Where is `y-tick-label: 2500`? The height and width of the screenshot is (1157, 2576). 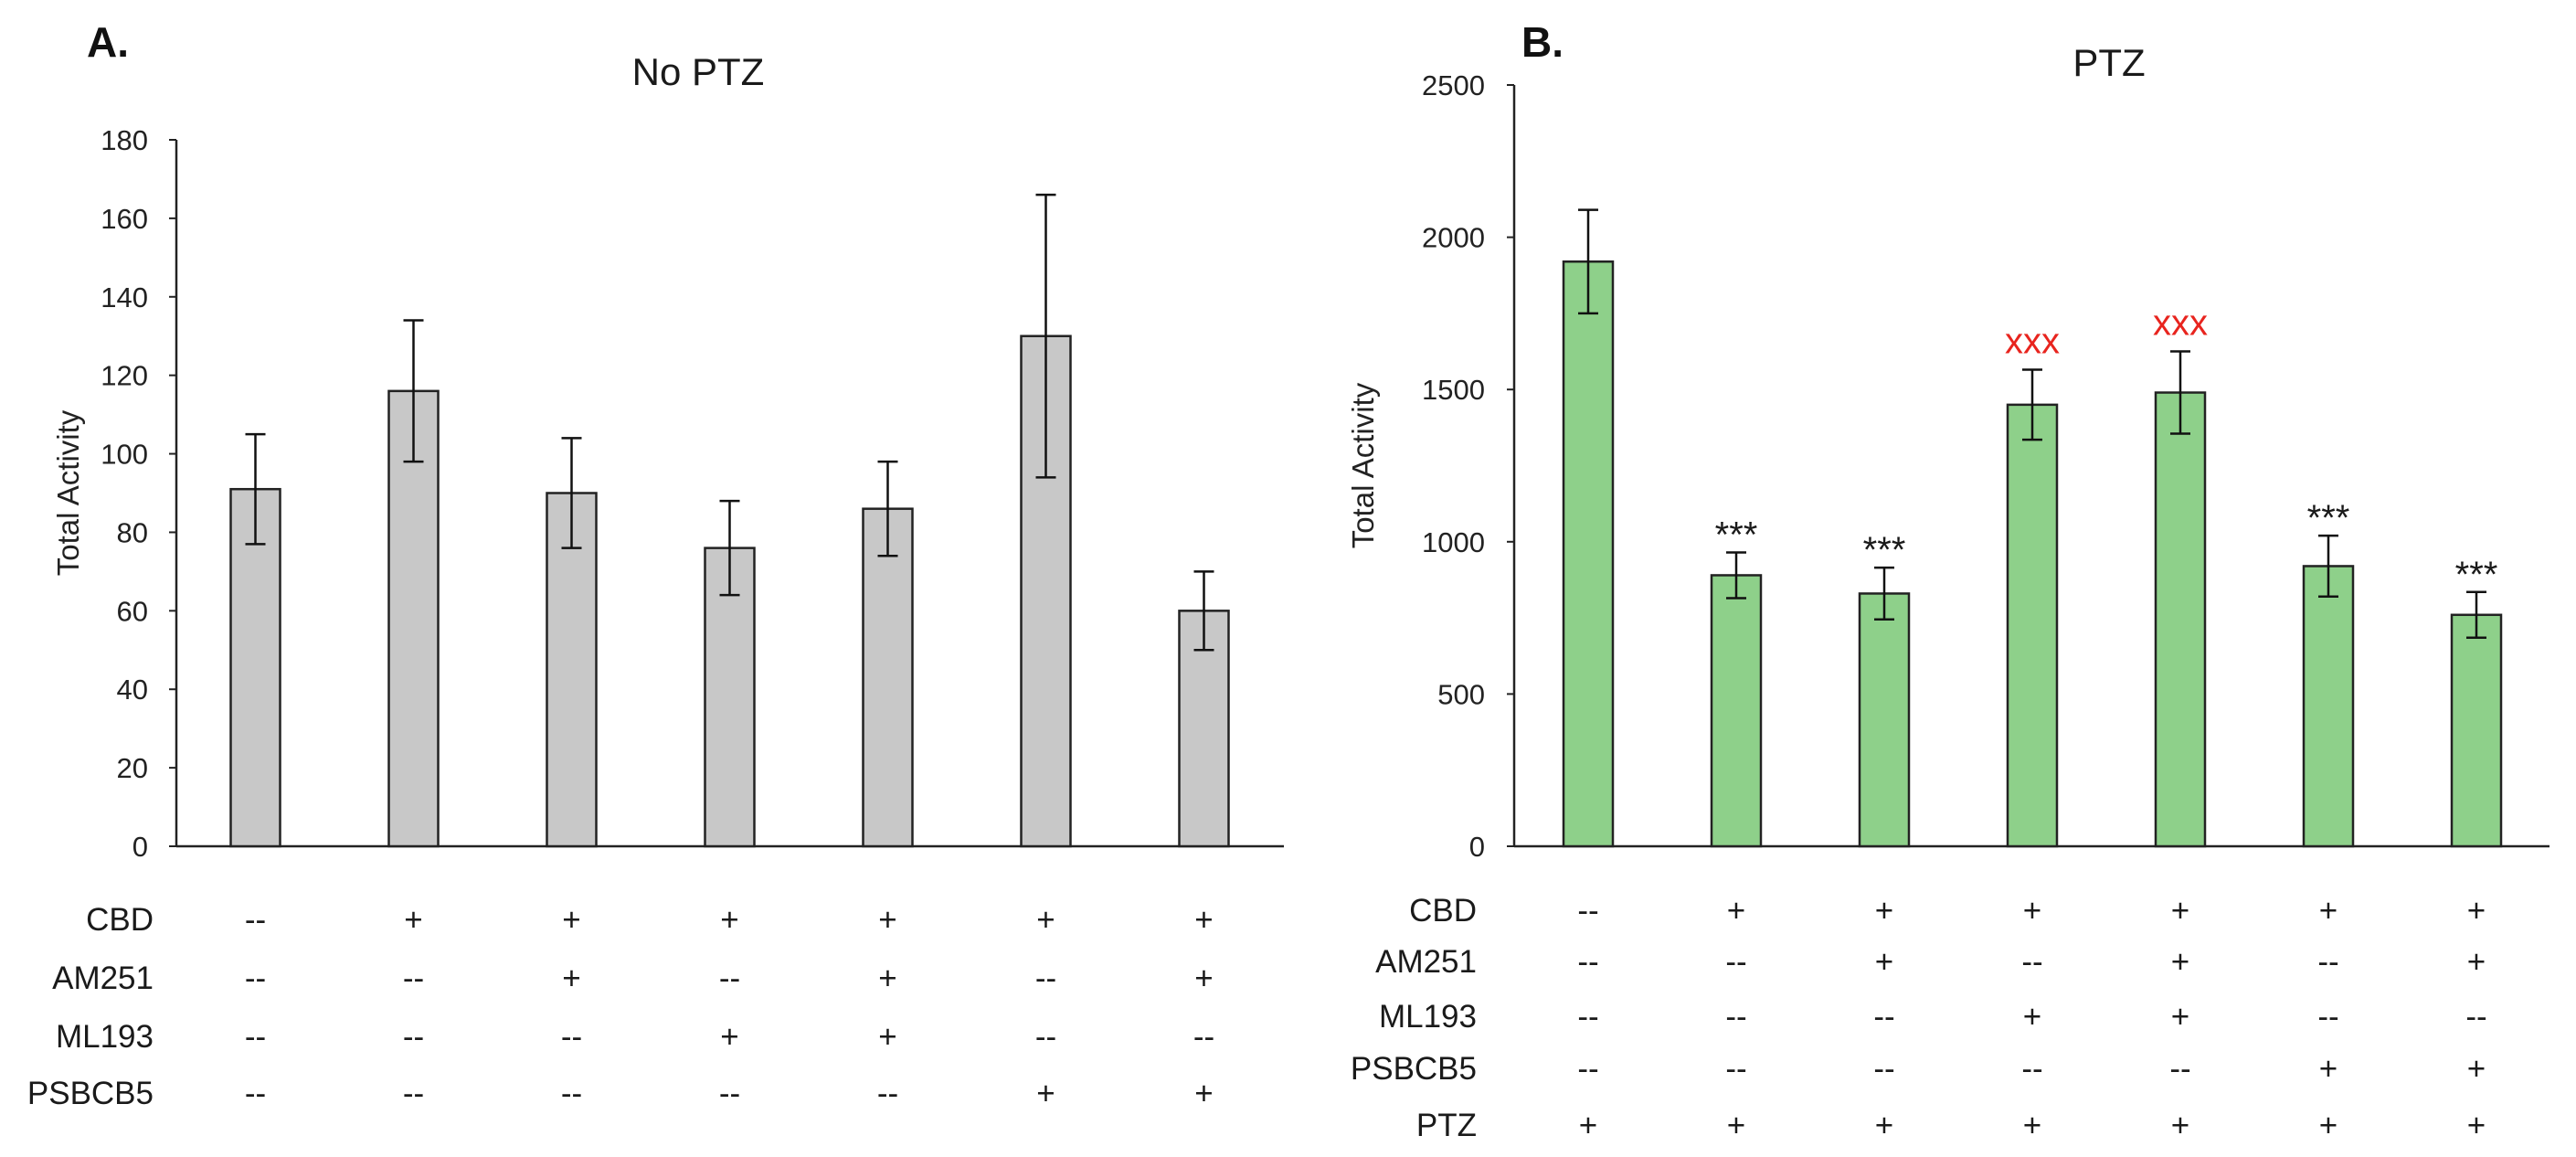 y-tick-label: 2500 is located at coordinates (1453, 85).